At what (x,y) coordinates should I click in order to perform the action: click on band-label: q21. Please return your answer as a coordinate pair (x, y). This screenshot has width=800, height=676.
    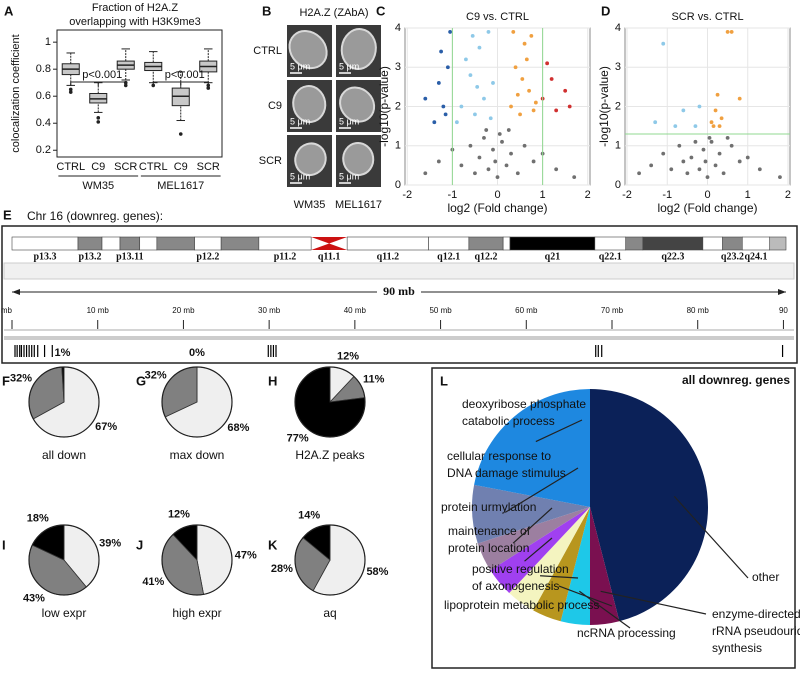
    Looking at the image, I should click on (553, 256).